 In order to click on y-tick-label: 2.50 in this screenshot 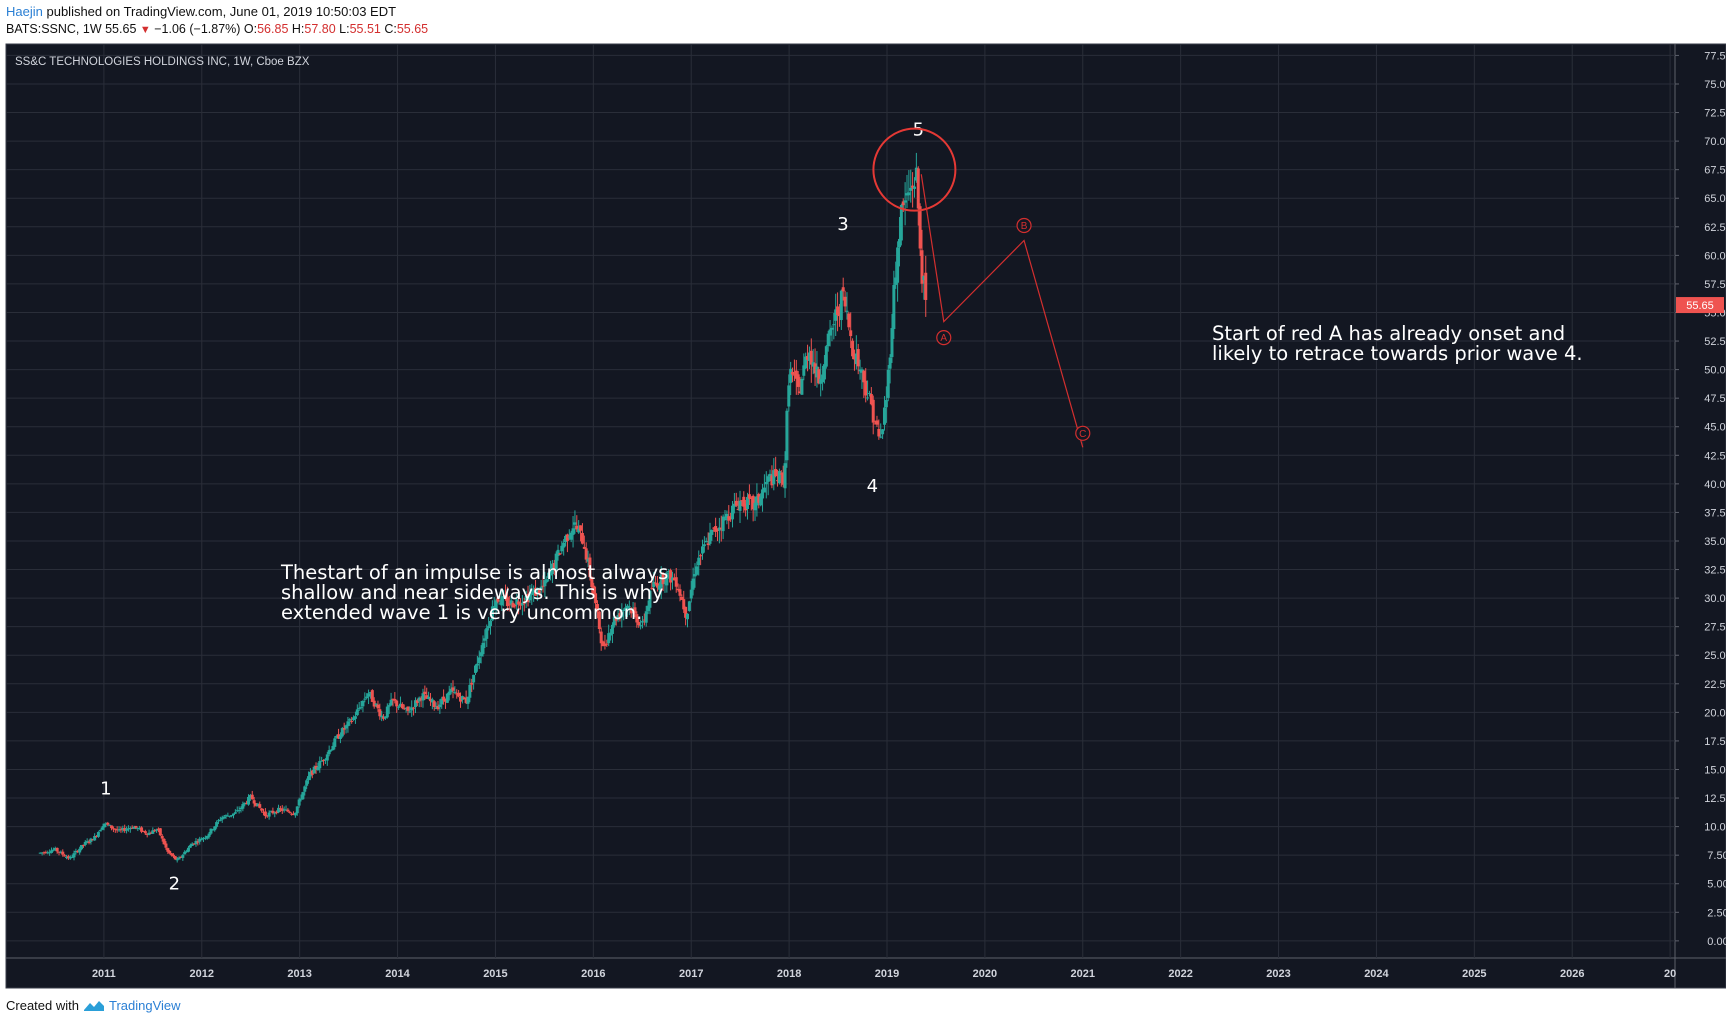, I will do `click(1716, 913)`.